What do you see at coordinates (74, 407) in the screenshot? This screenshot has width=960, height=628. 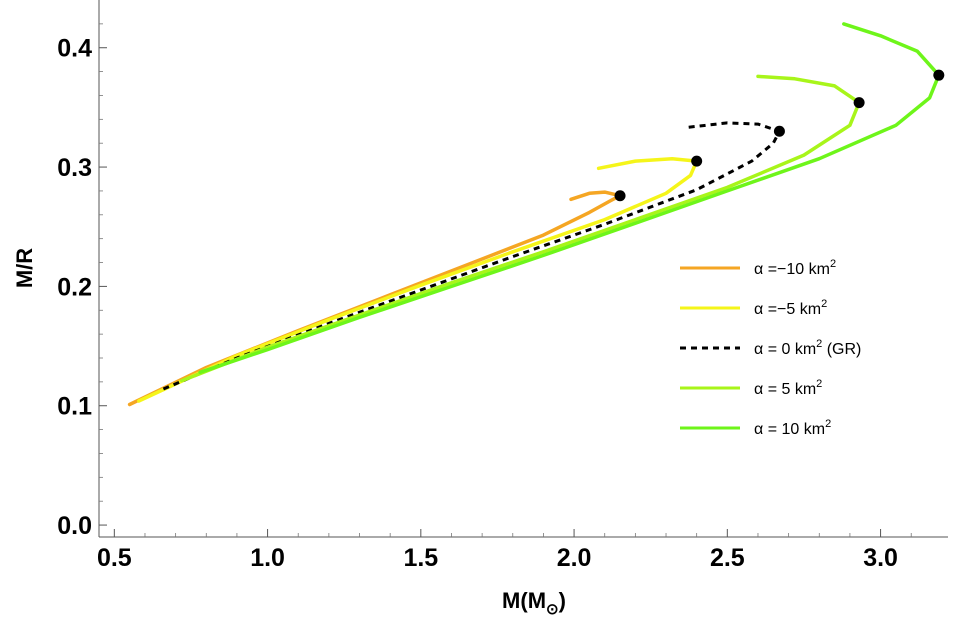 I see `y-tick-label: 0.1` at bounding box center [74, 407].